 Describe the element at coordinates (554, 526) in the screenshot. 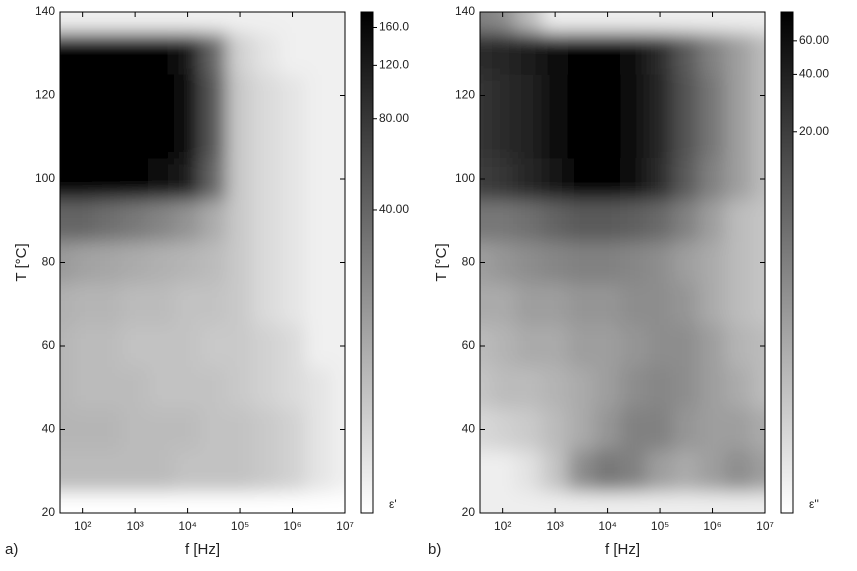

I see `x-tick-label: 10³` at that location.